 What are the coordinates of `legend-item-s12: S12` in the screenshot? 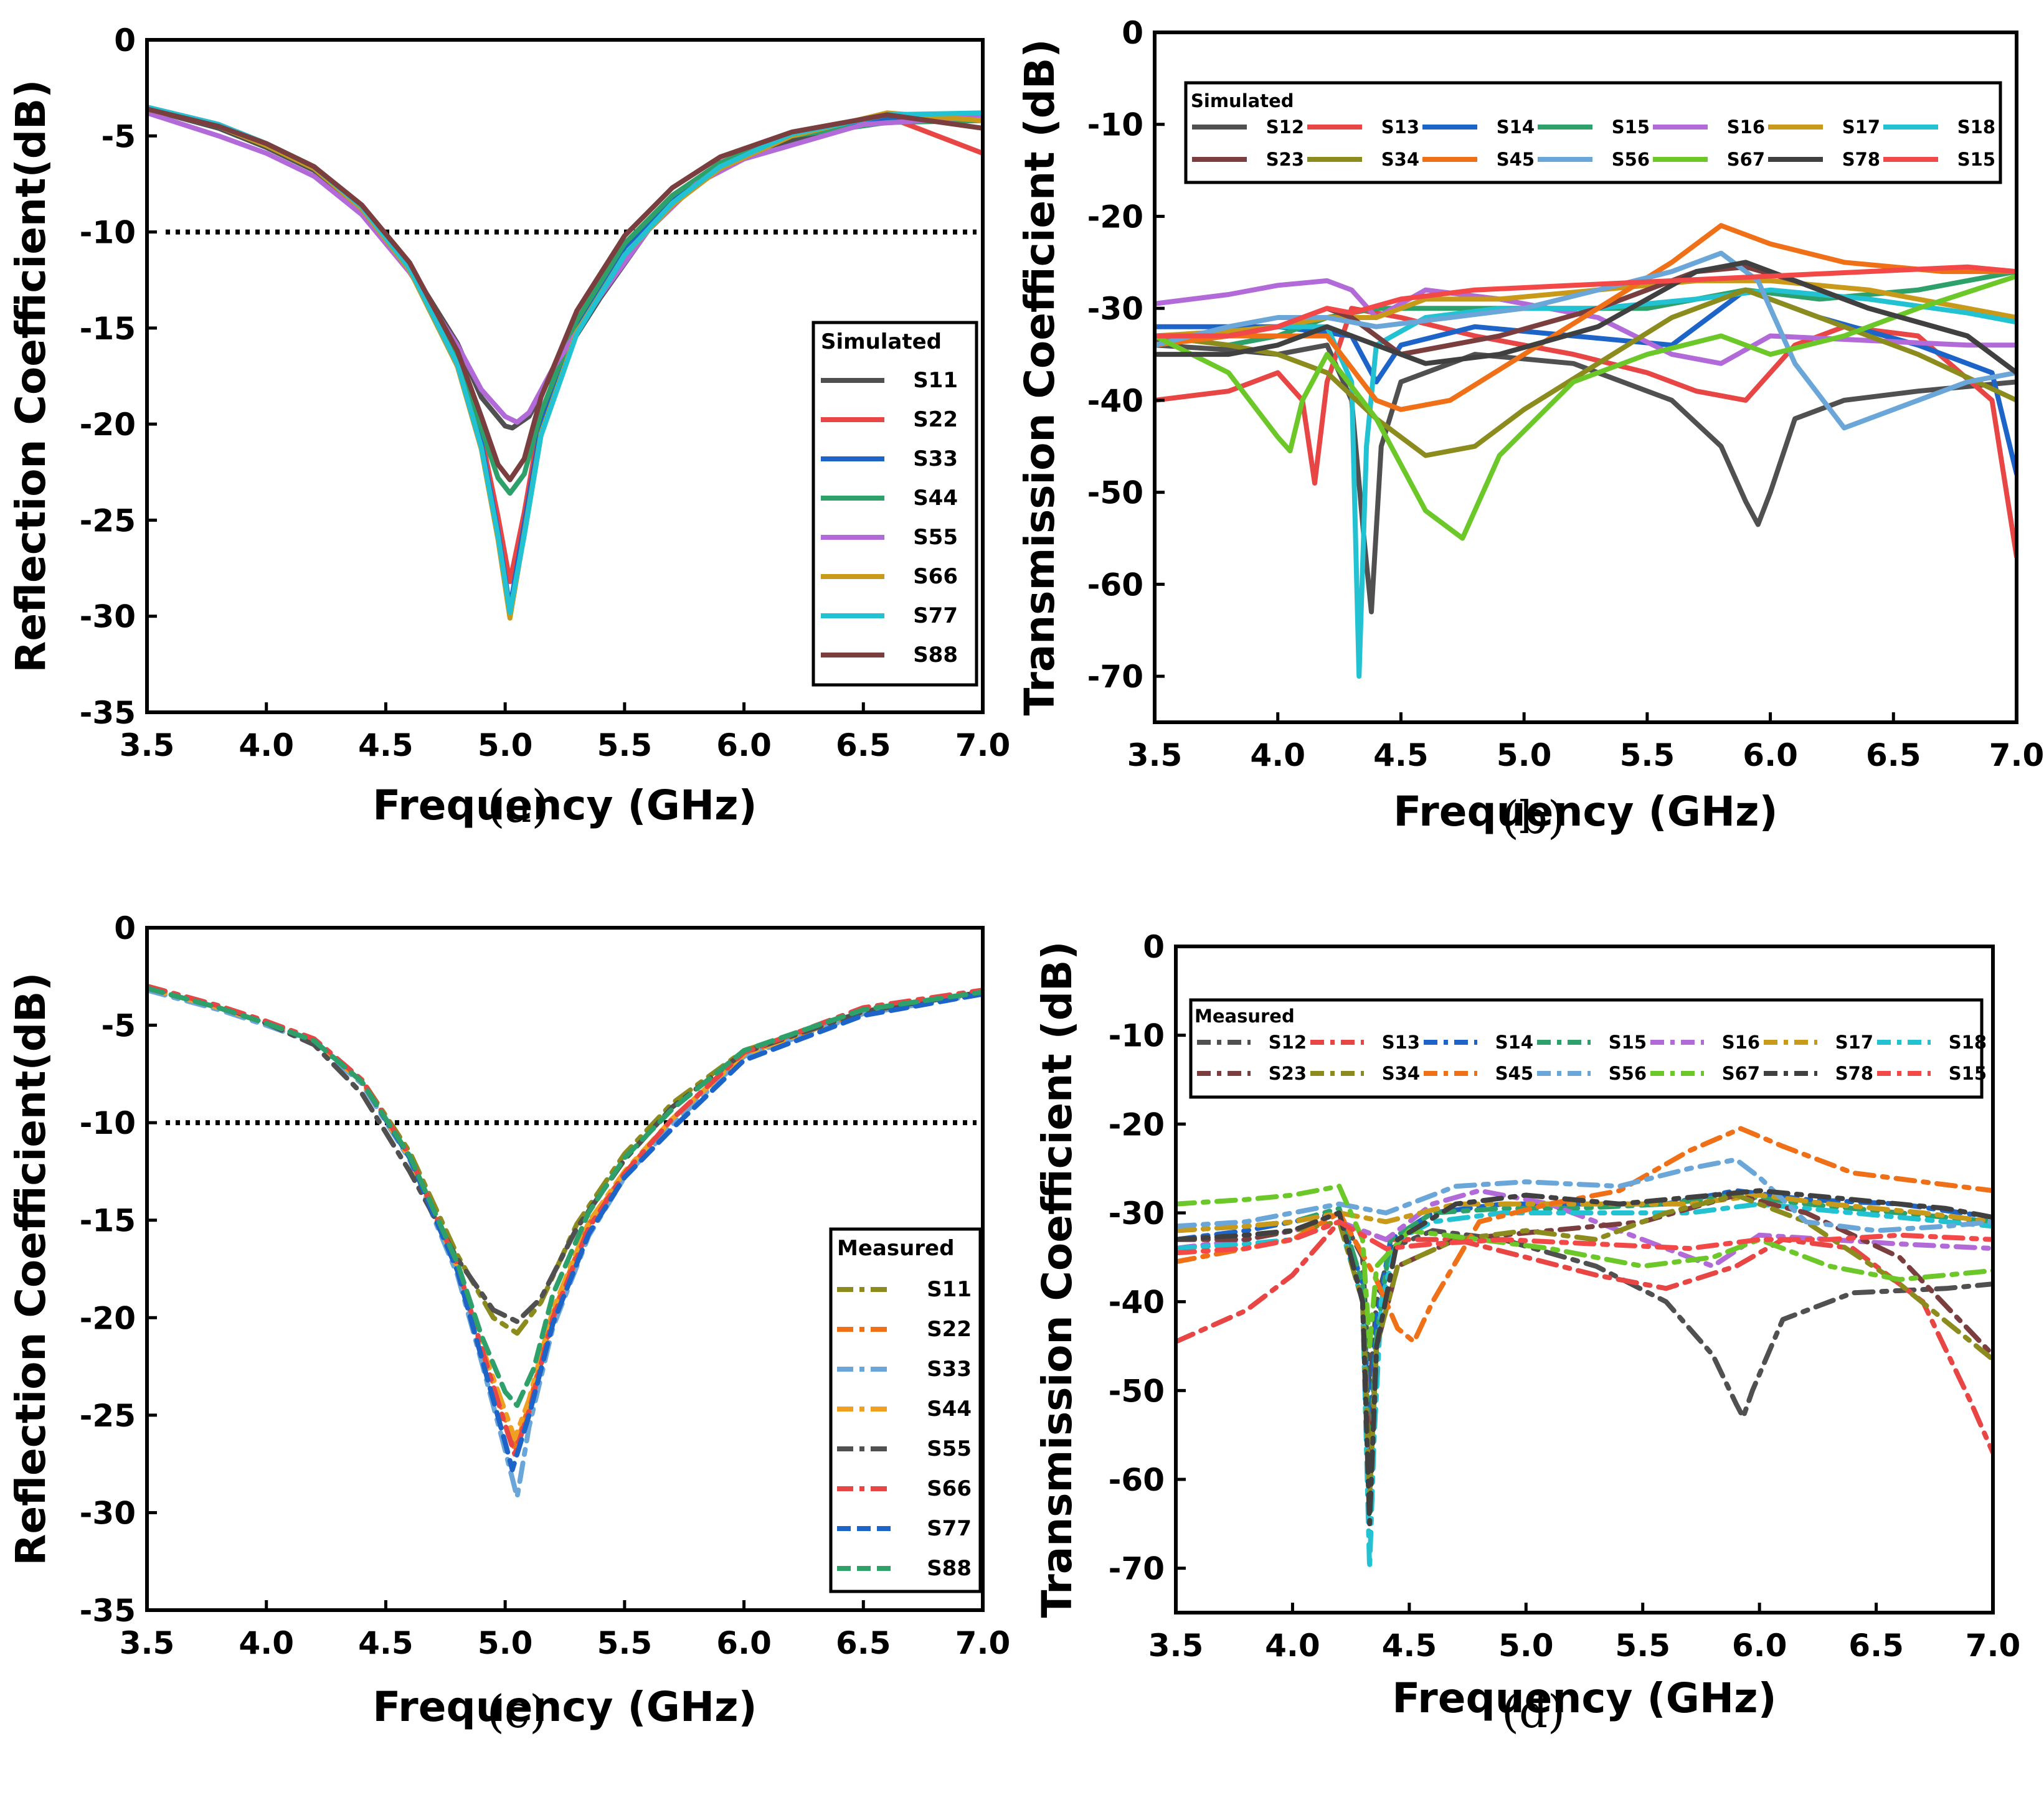 It's located at (1288, 1042).